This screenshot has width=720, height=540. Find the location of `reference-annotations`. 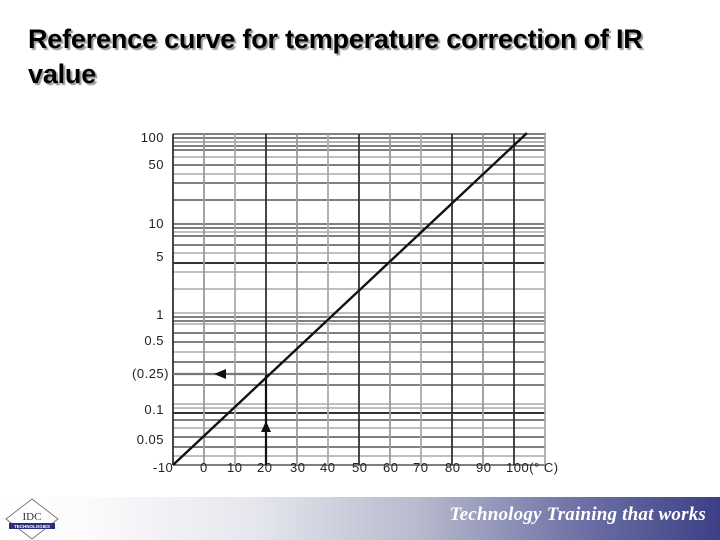

reference-annotations is located at coordinates (222, 417).